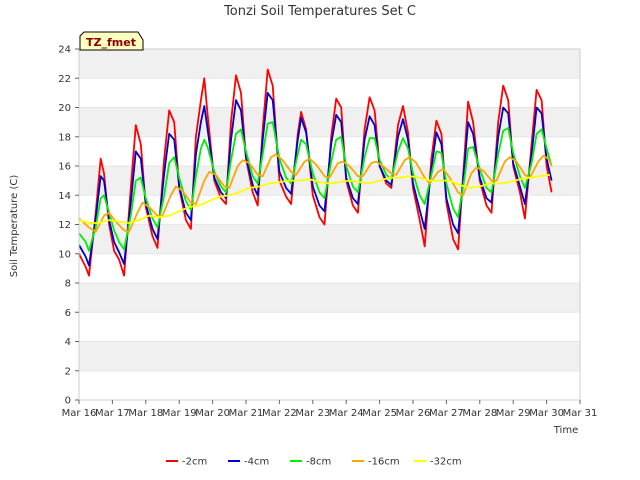  I want to click on y-tick-label: 8, so click(68, 284).